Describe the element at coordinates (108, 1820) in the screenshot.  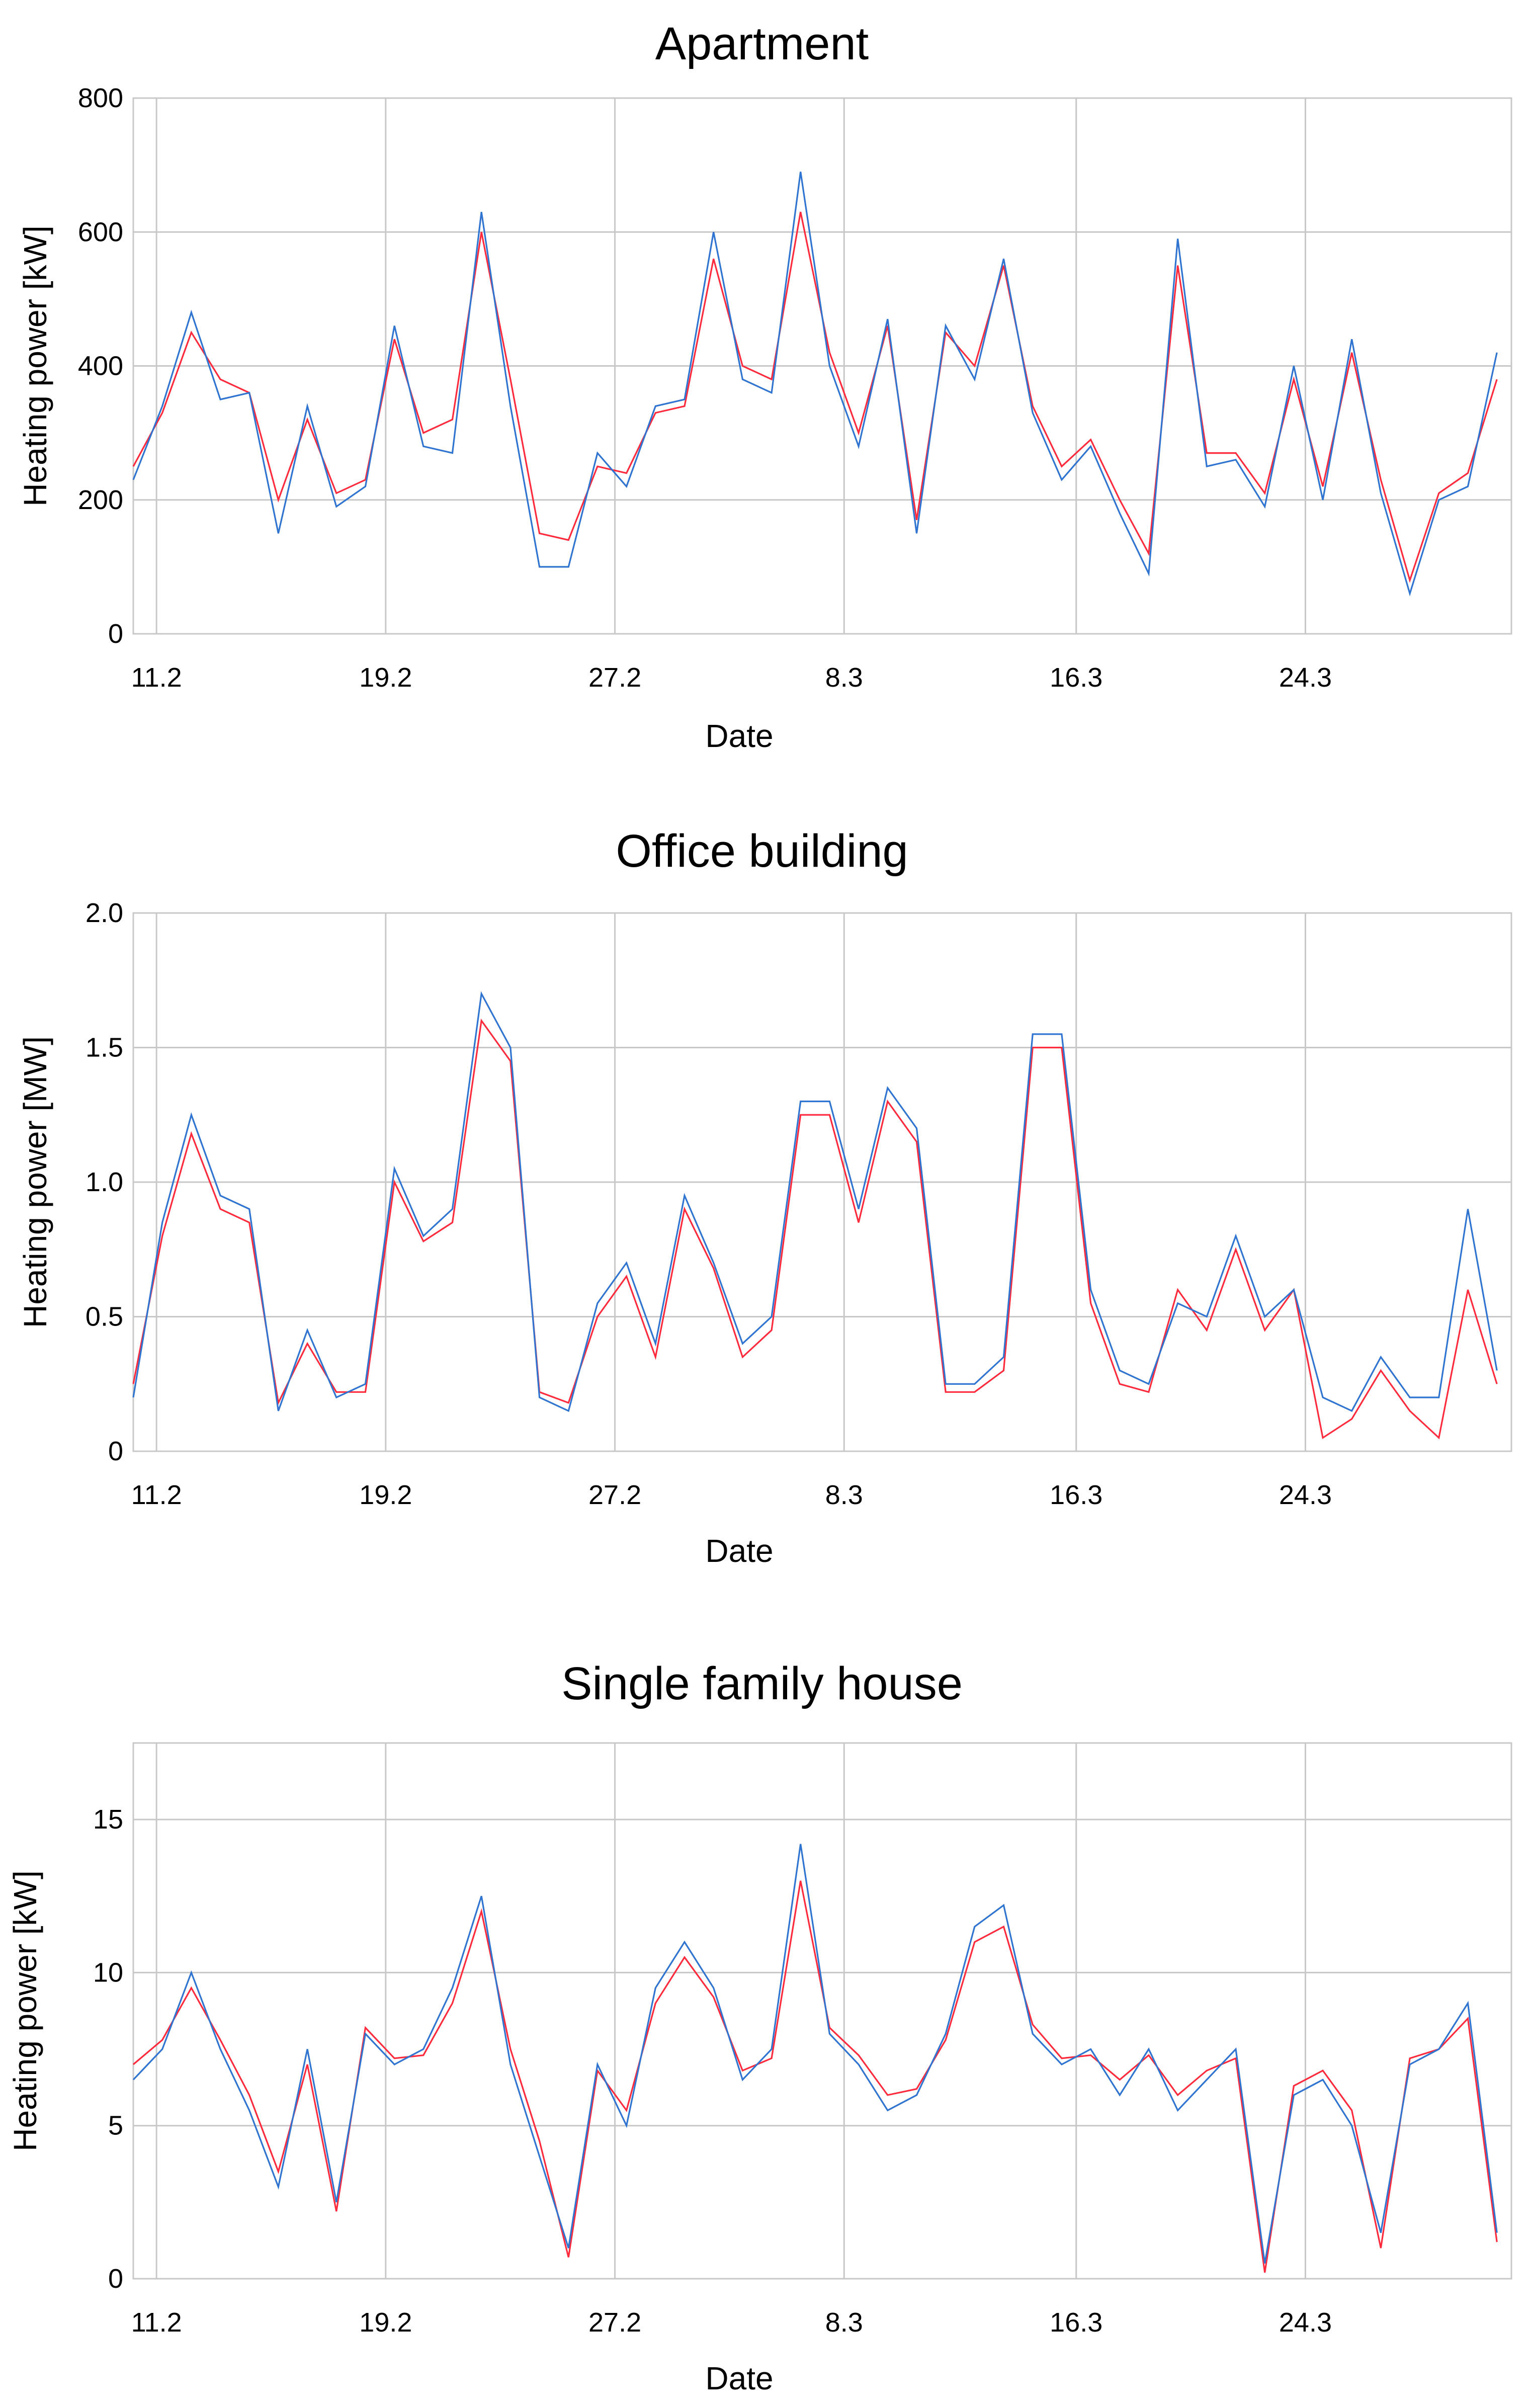
I see `y-tick-label: 15` at that location.